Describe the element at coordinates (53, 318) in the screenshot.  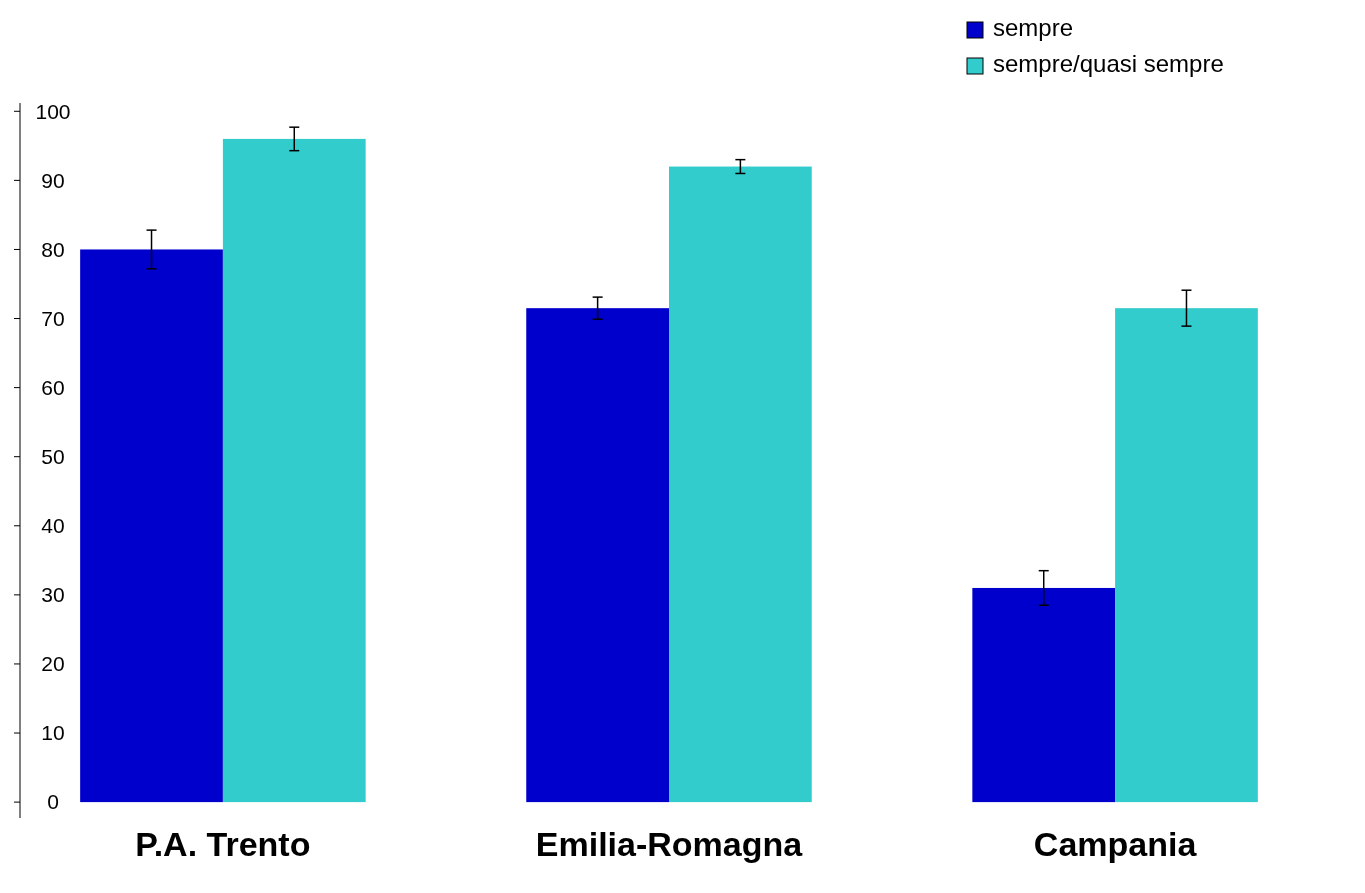
I see `y-tick-label: 70` at that location.